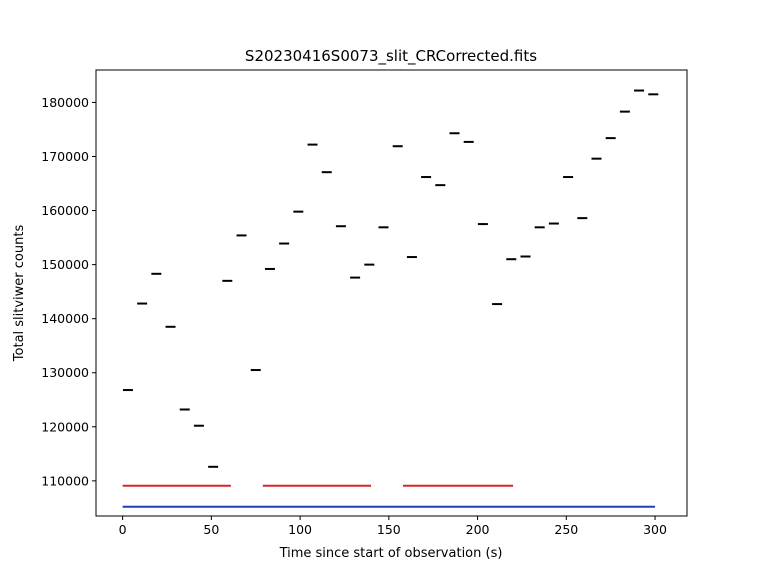 The height and width of the screenshot is (580, 763). What do you see at coordinates (65, 372) in the screenshot?
I see `y-tick-label: 130000` at bounding box center [65, 372].